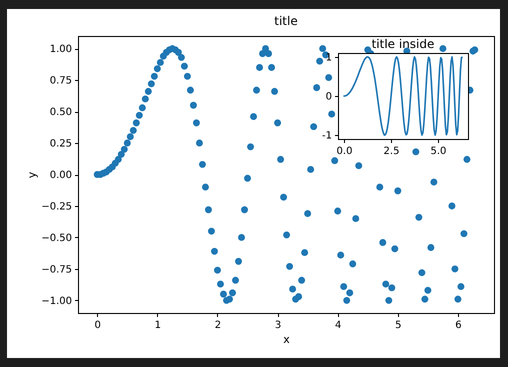 Image resolution: width=508 pixels, height=367 pixels. Describe the element at coordinates (286, 21) in the screenshot. I see `chart-title: title` at that location.